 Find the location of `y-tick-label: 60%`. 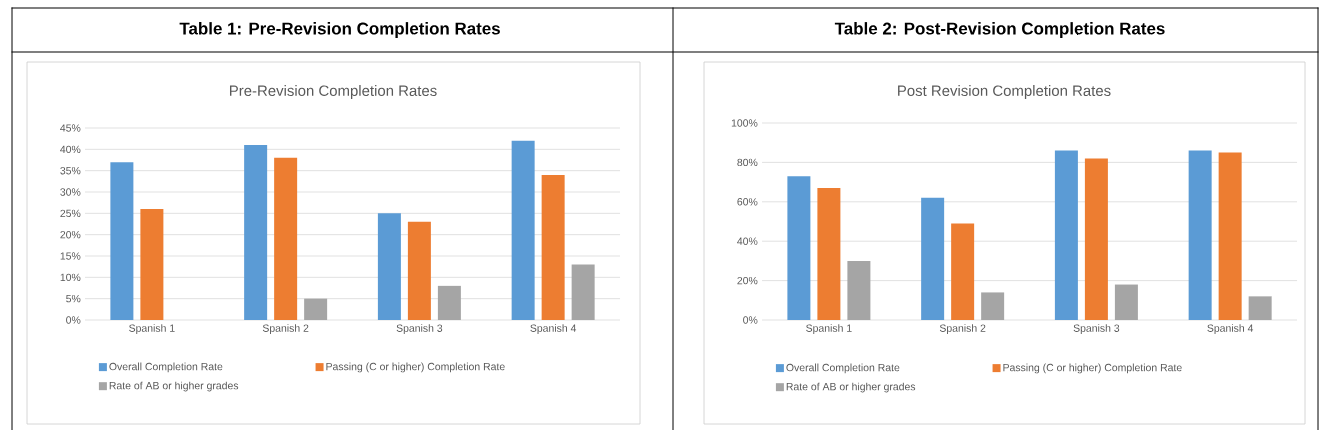

y-tick-label: 60% is located at coordinates (747, 202).